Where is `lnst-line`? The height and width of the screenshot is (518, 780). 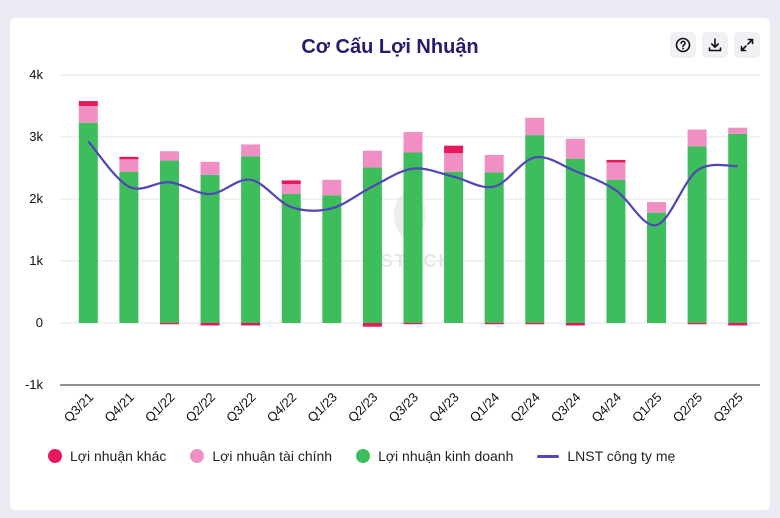 lnst-line is located at coordinates (412, 183).